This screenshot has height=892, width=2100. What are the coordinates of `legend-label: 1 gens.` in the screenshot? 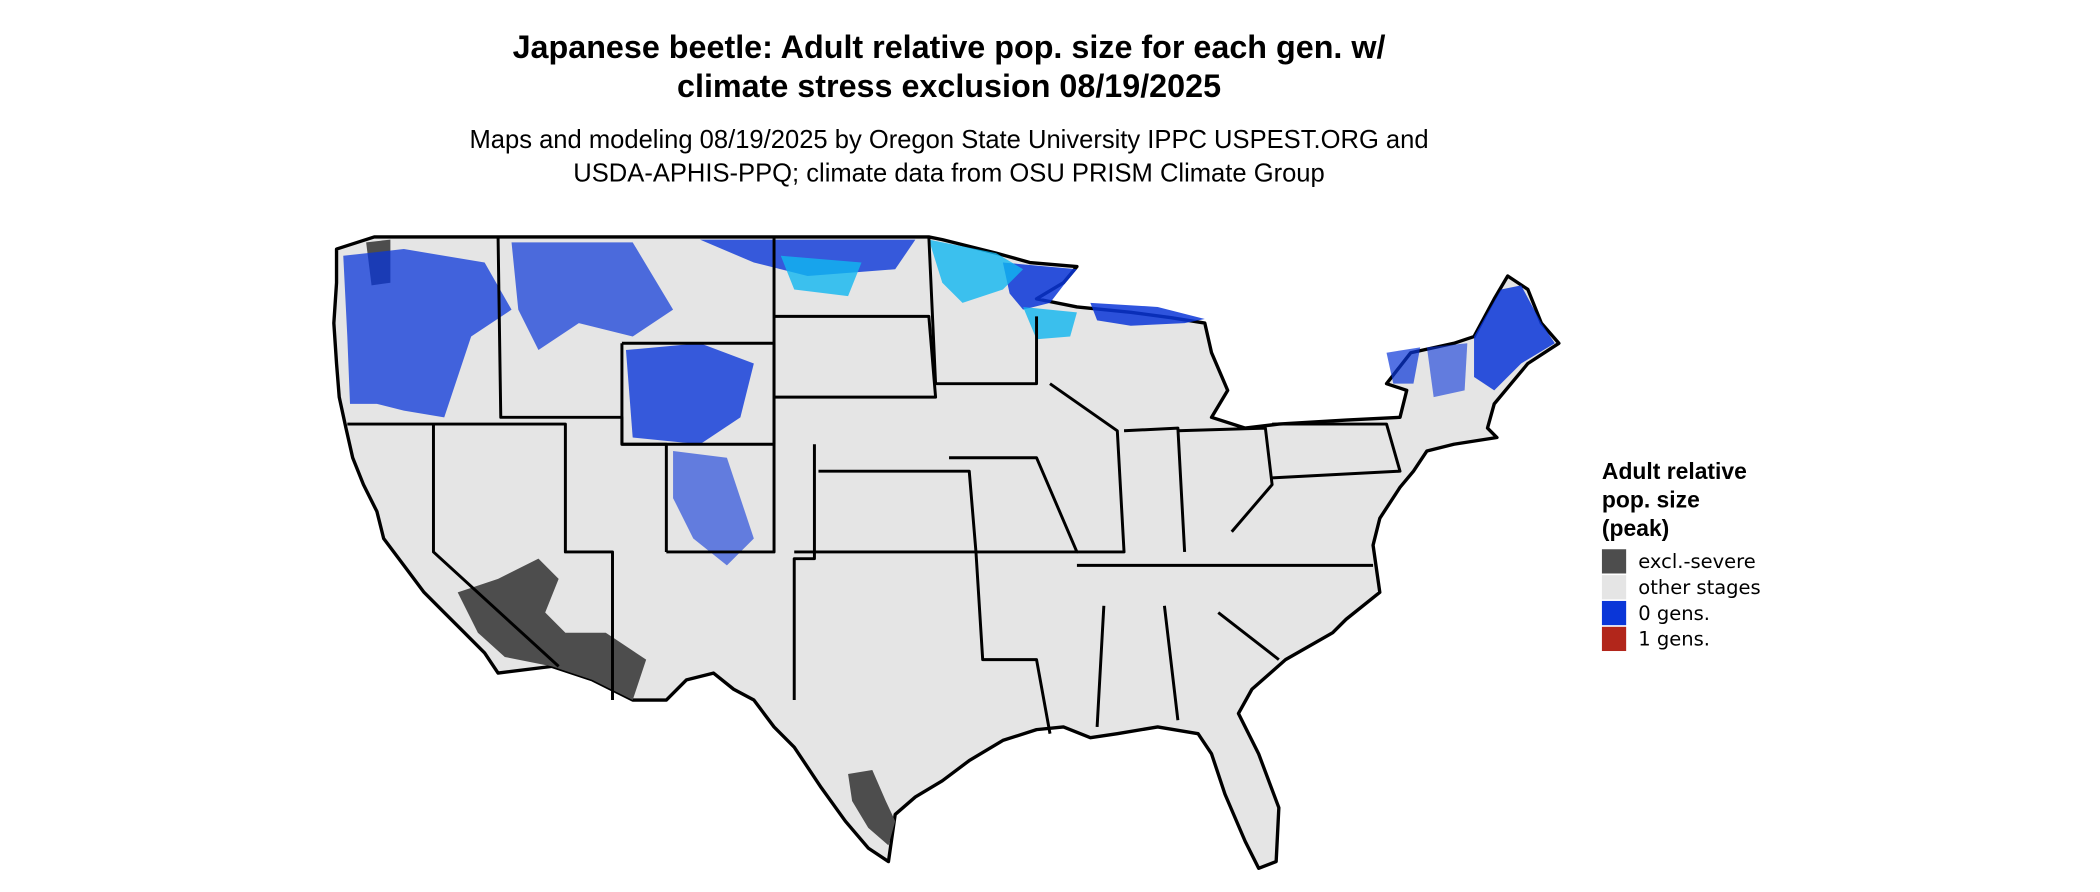 It's located at (1674, 639).